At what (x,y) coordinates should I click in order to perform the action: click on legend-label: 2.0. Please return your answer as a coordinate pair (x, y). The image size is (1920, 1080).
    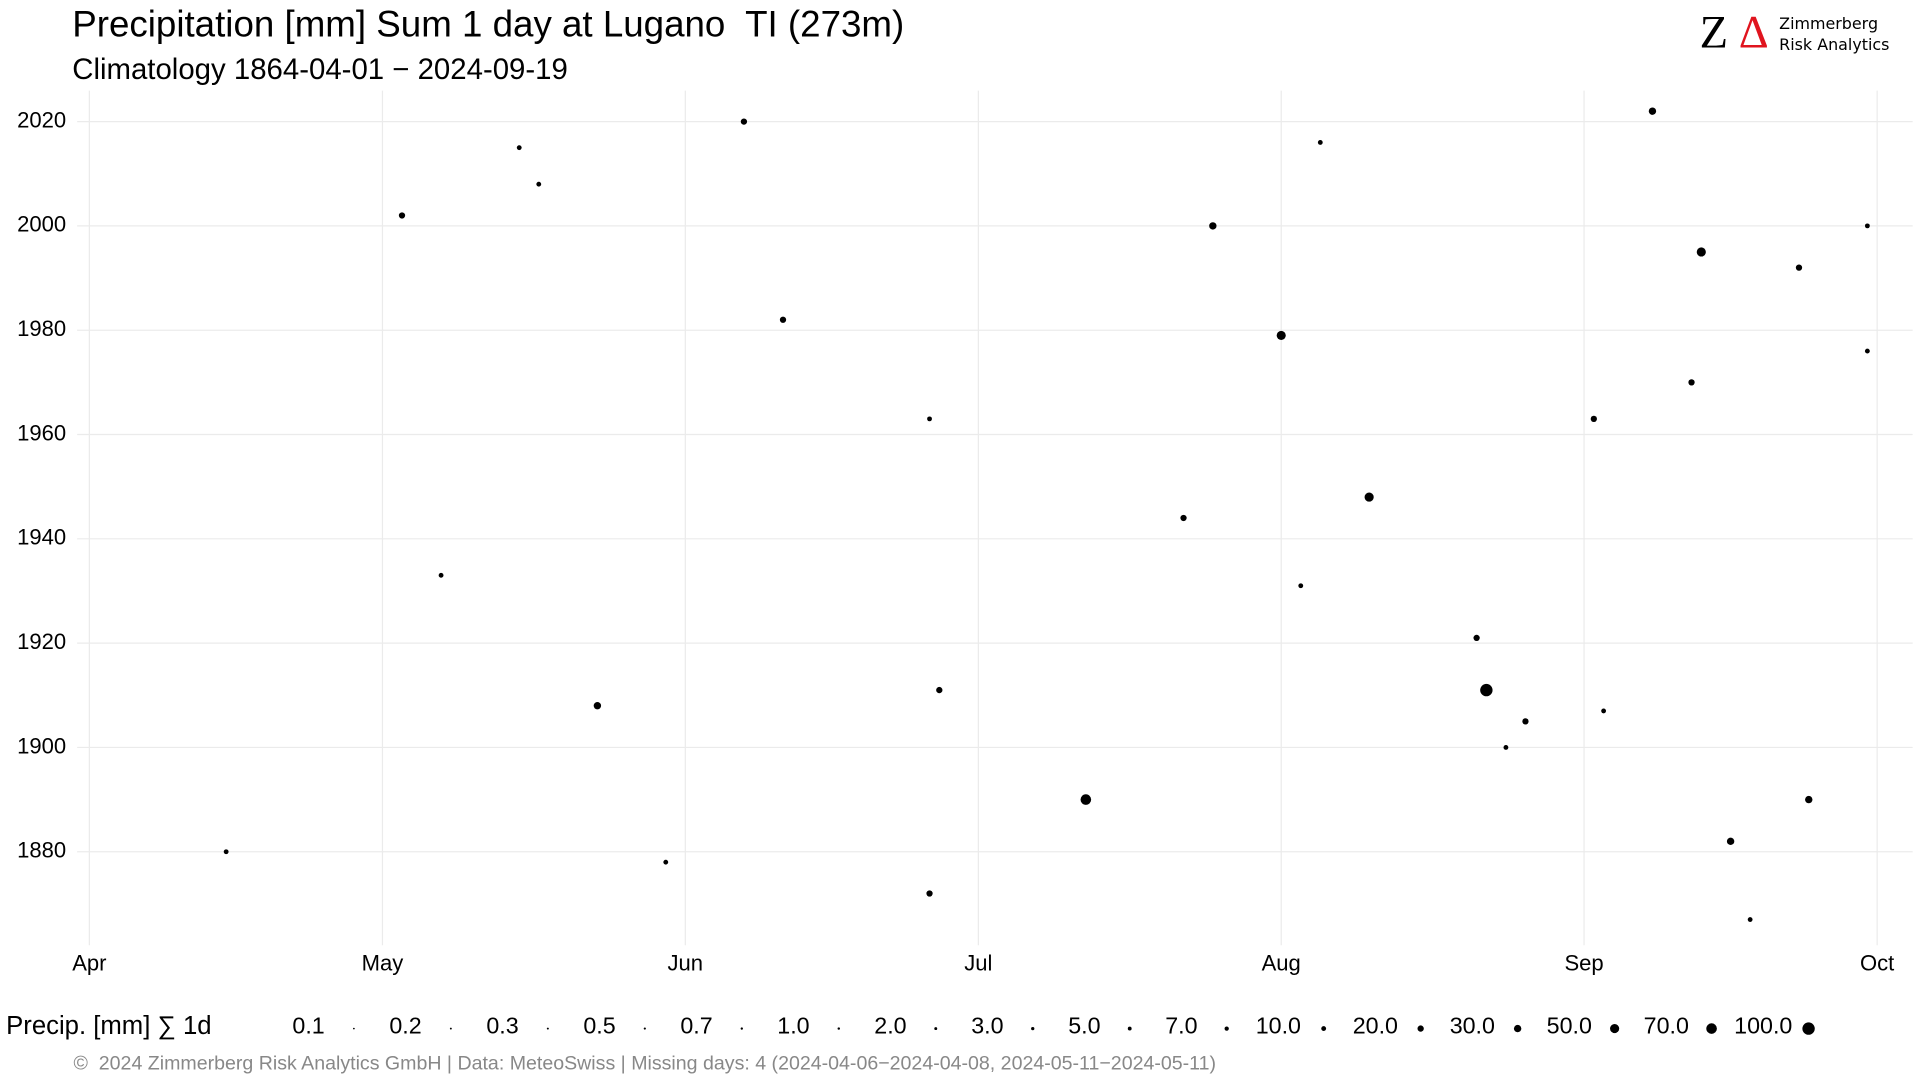
    Looking at the image, I should click on (890, 1025).